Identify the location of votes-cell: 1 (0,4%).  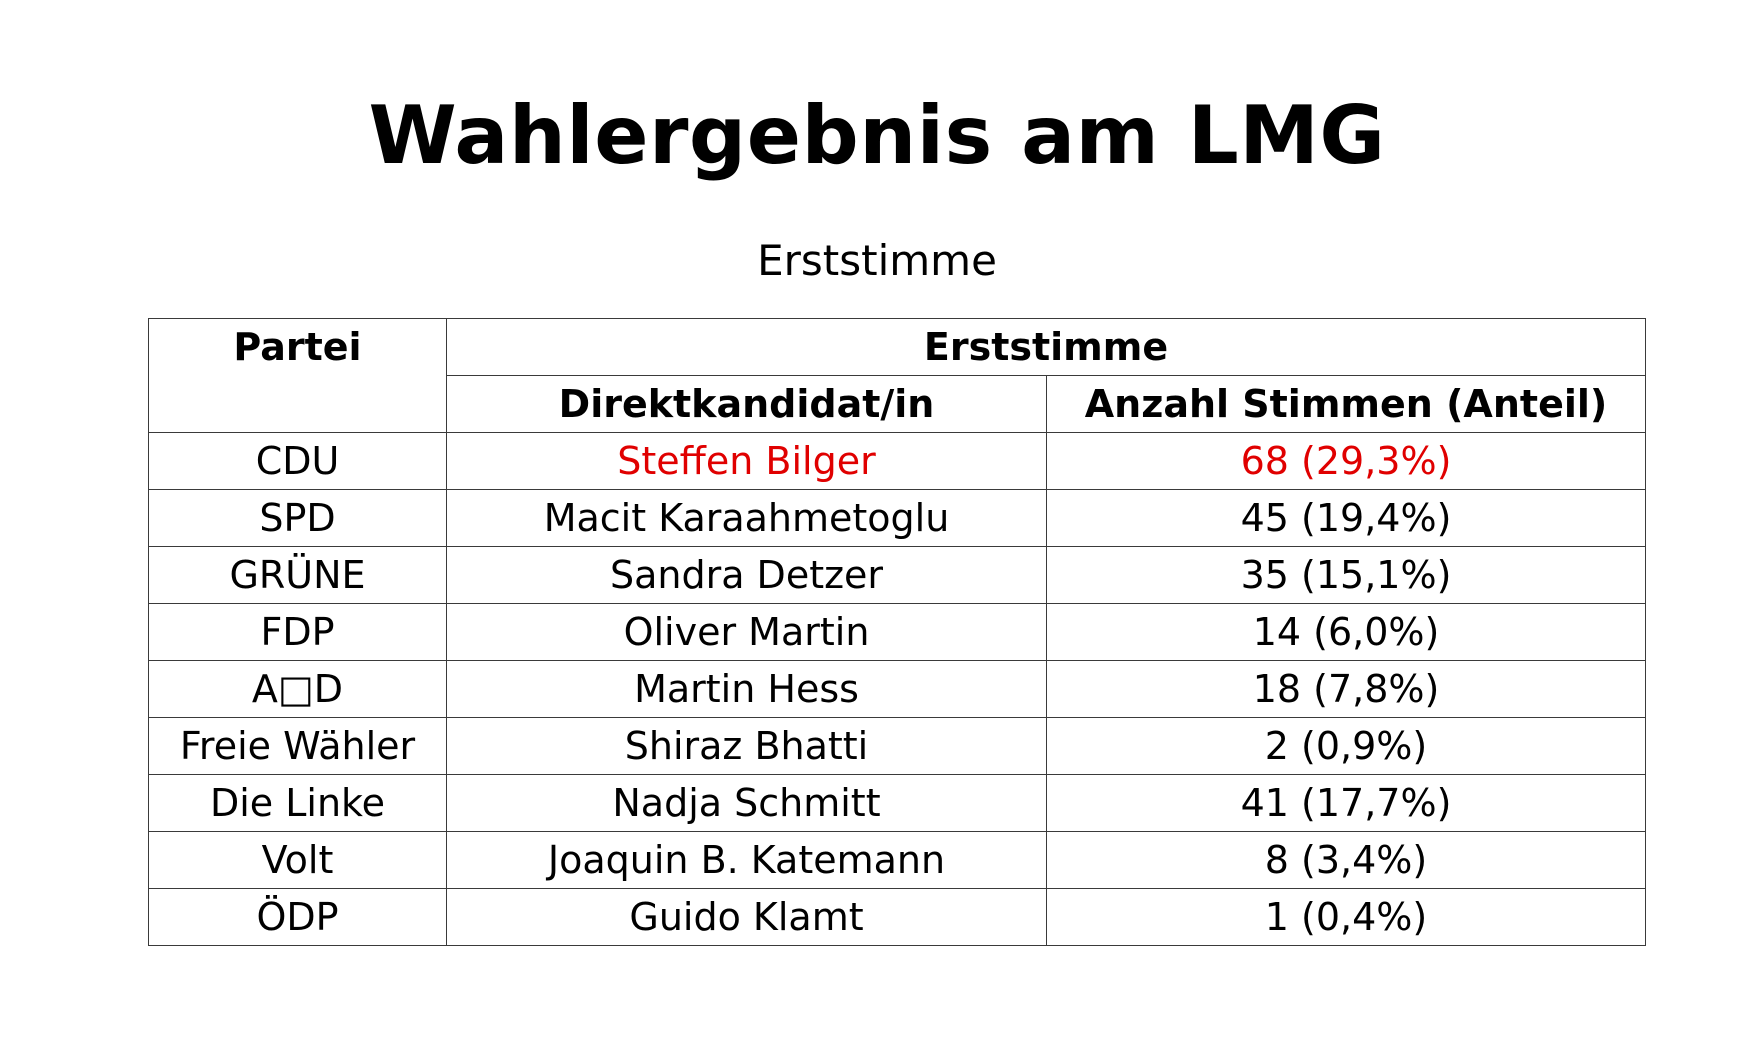
(1346, 917).